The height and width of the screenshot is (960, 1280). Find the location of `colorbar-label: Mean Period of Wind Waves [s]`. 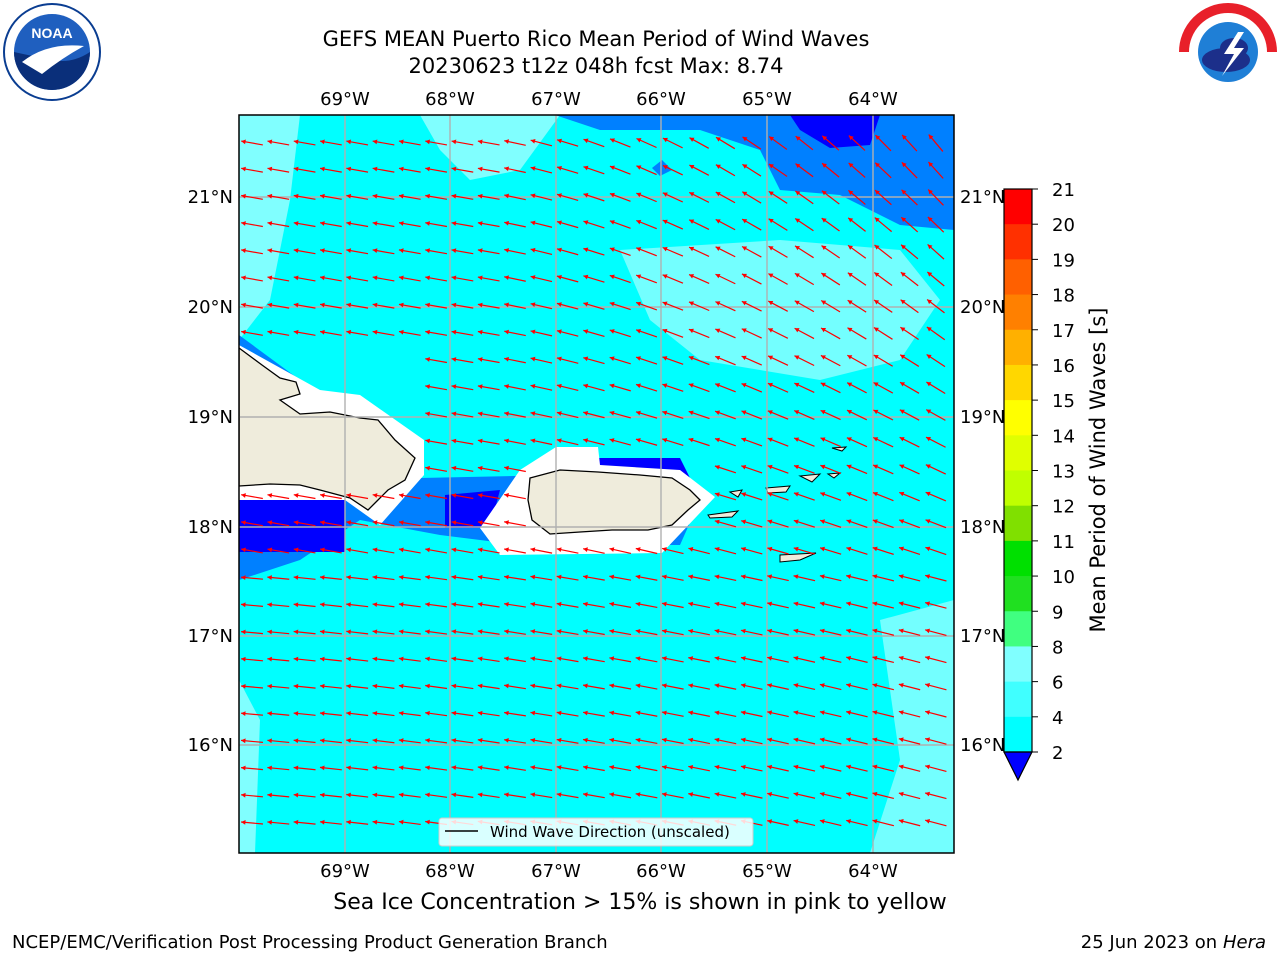

colorbar-label: Mean Period of Wind Waves [s] is located at coordinates (1098, 470).